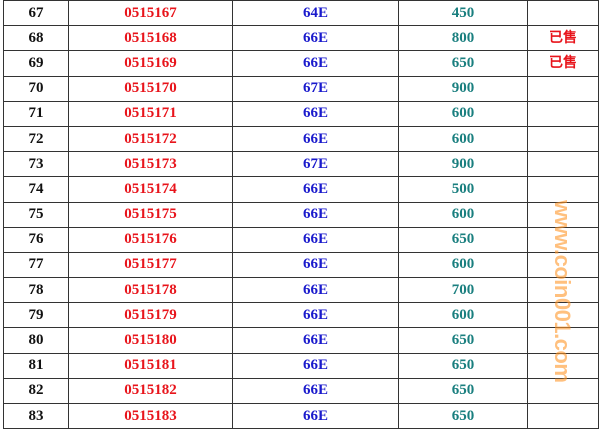 The image size is (600, 443). Describe the element at coordinates (150, 113) in the screenshot. I see `serial-number-cell: 0515171` at that location.